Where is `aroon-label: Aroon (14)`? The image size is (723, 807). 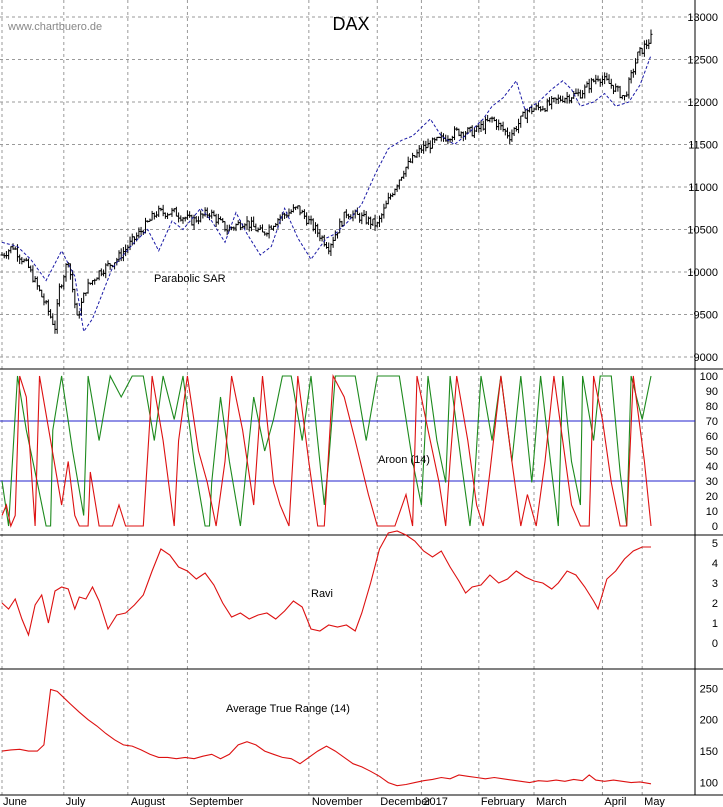
aroon-label: Aroon (14) is located at coordinates (404, 460).